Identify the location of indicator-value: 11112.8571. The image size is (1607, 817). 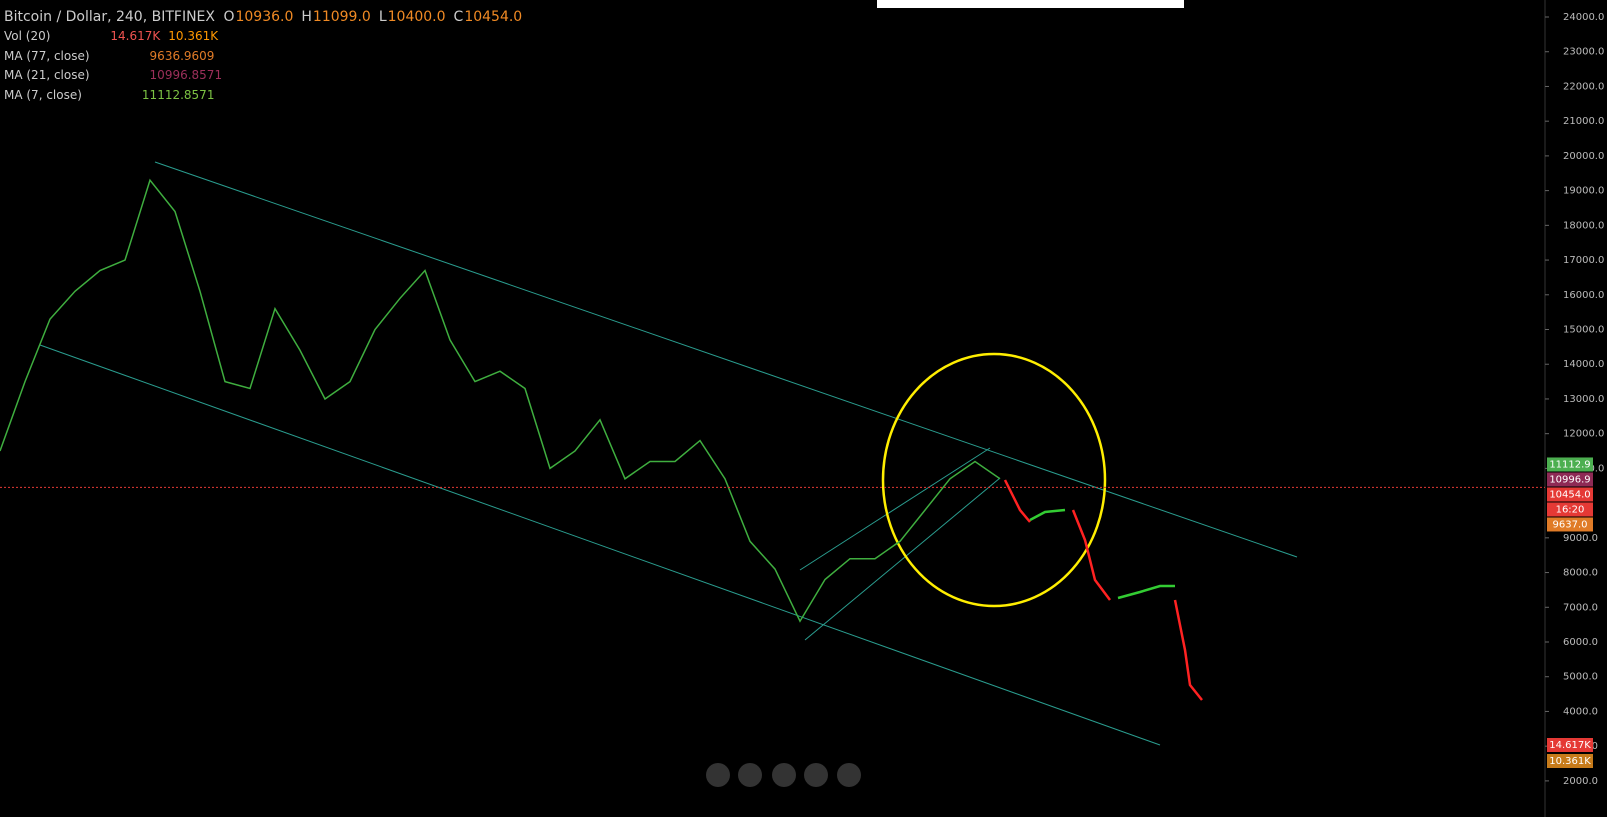
(178, 94).